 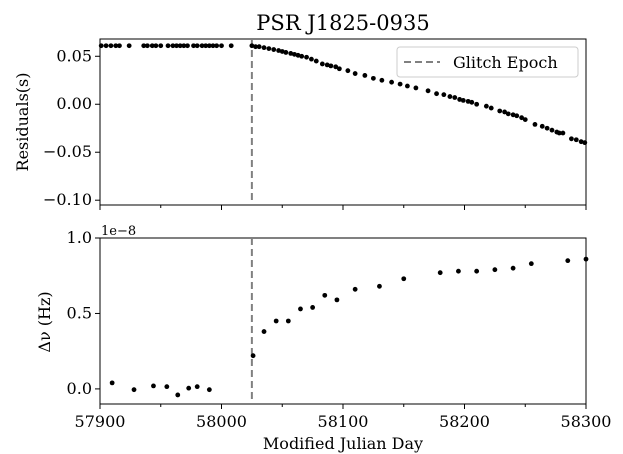 What do you see at coordinates (74, 55) in the screenshot?
I see `top-y-tick-label: 0.05` at bounding box center [74, 55].